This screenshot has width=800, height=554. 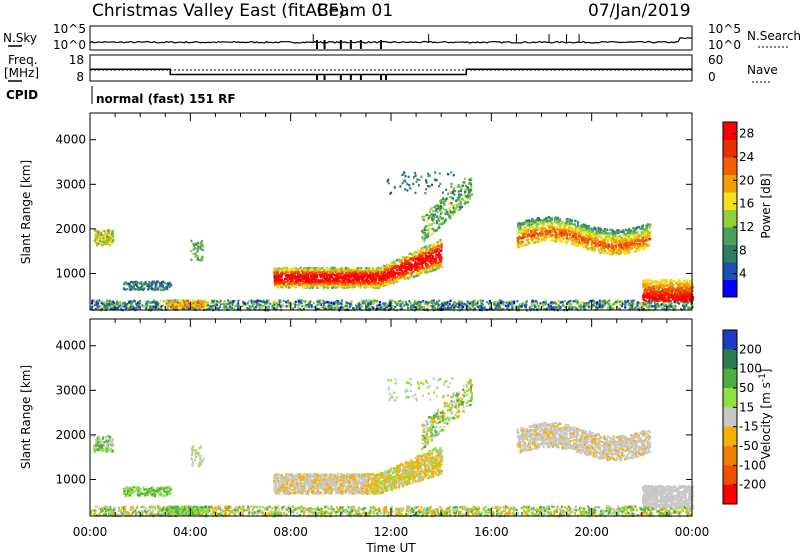 I want to click on noise-right-tick-top: 10^5, so click(x=724, y=29).